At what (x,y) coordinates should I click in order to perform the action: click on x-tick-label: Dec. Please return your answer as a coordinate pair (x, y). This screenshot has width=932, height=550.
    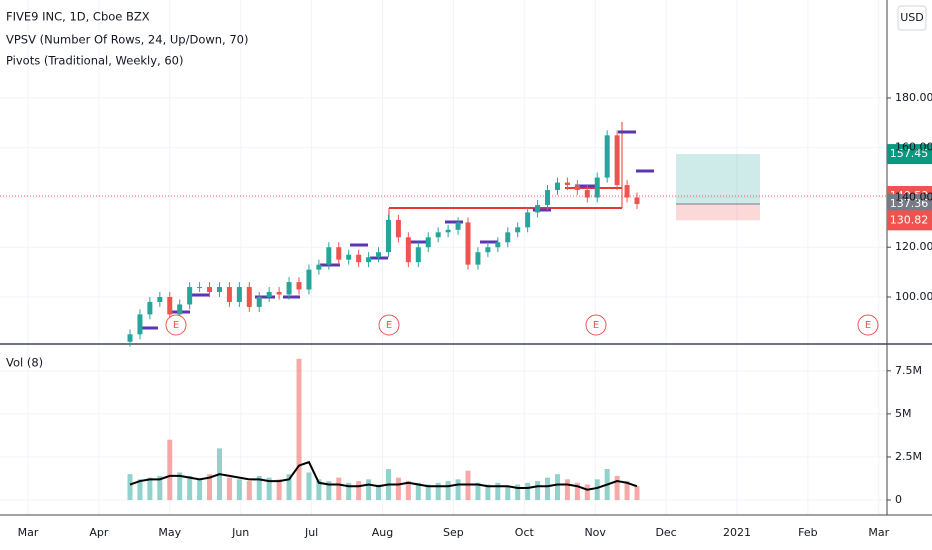
    Looking at the image, I should click on (665, 532).